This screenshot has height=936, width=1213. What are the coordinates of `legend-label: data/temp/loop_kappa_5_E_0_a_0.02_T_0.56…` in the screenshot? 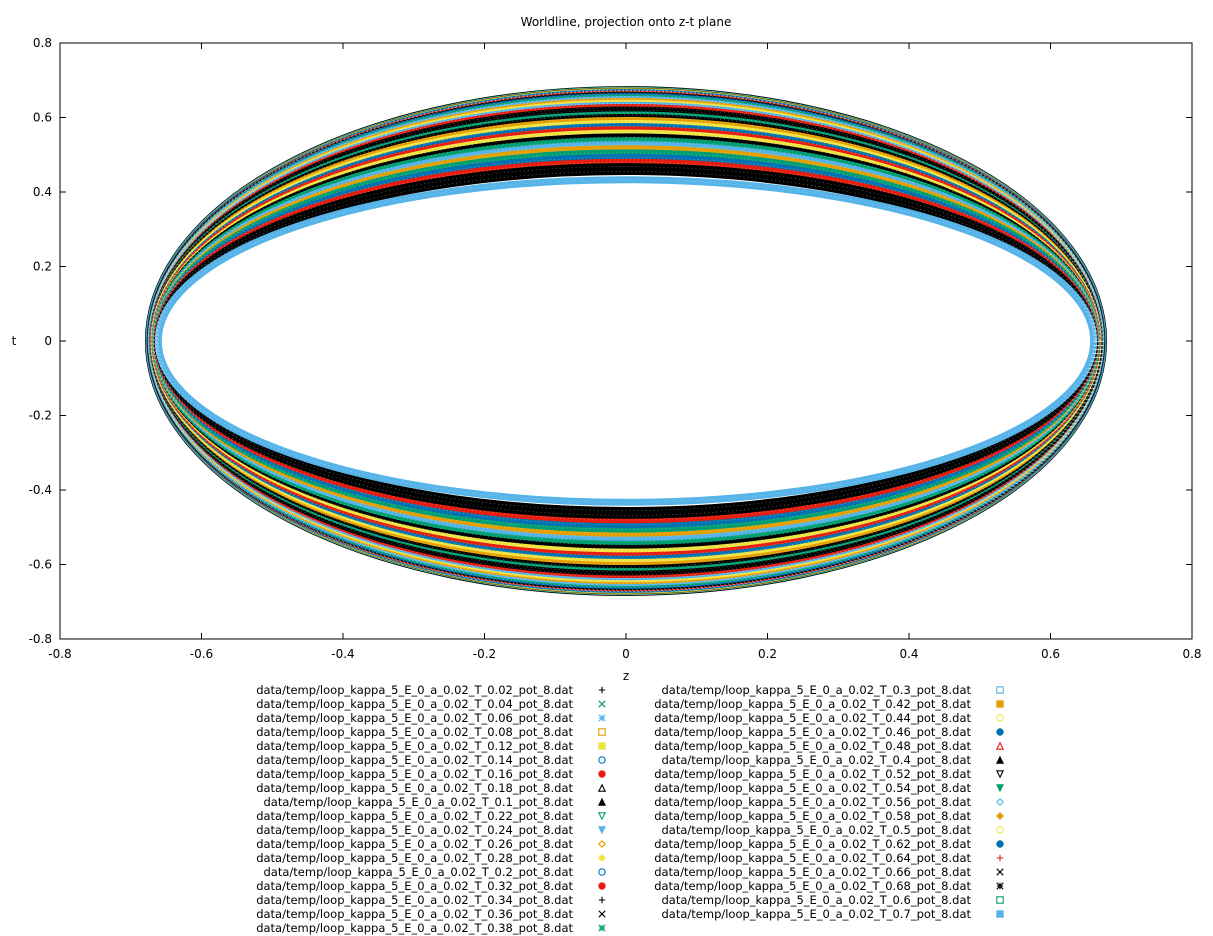 It's located at (812, 802).